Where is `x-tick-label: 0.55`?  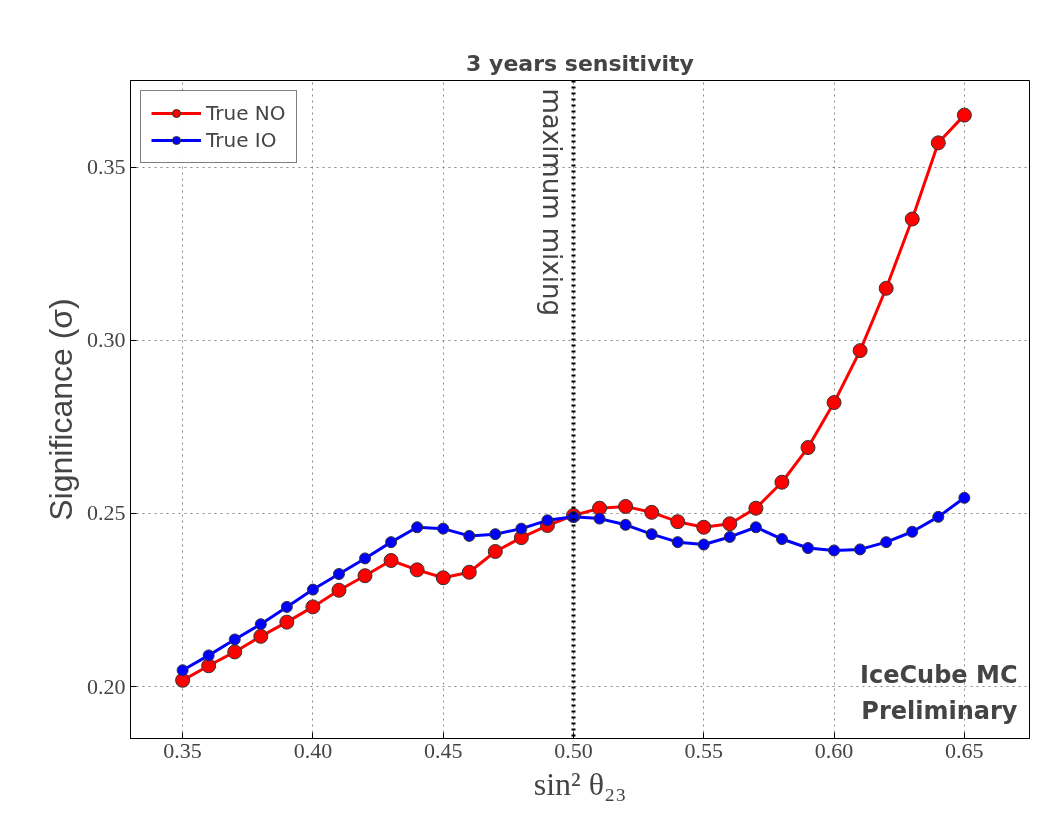 x-tick-label: 0.55 is located at coordinates (704, 750).